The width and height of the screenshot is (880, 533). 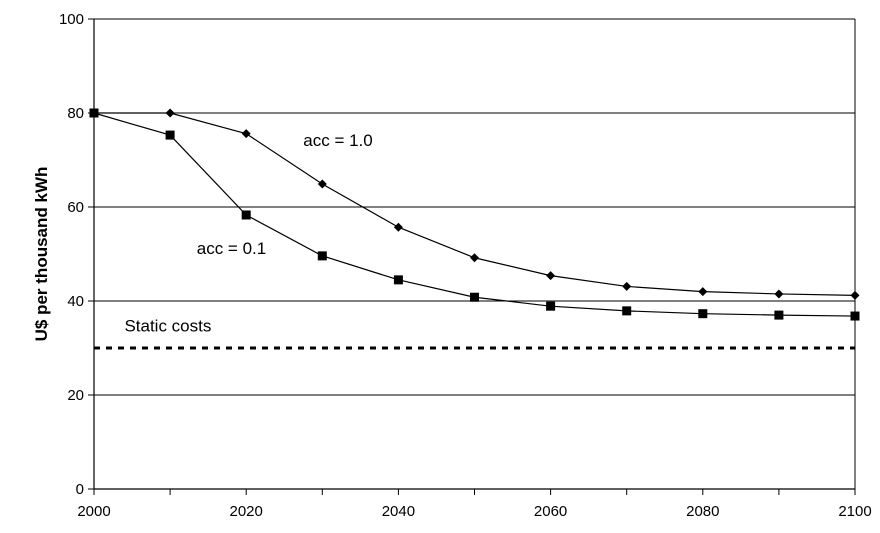 What do you see at coordinates (75, 113) in the screenshot?
I see `y-tick-label-80: 80` at bounding box center [75, 113].